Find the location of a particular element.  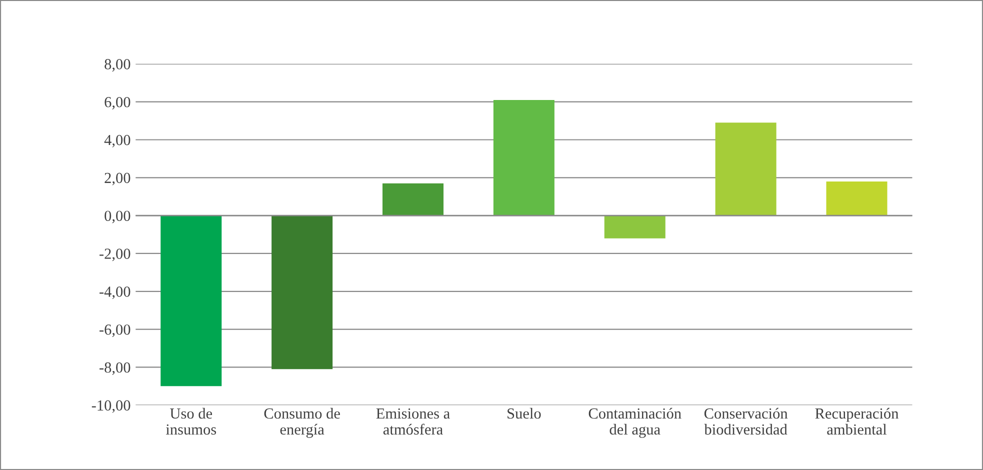

y-tick-label: 0,00 is located at coordinates (117, 217).